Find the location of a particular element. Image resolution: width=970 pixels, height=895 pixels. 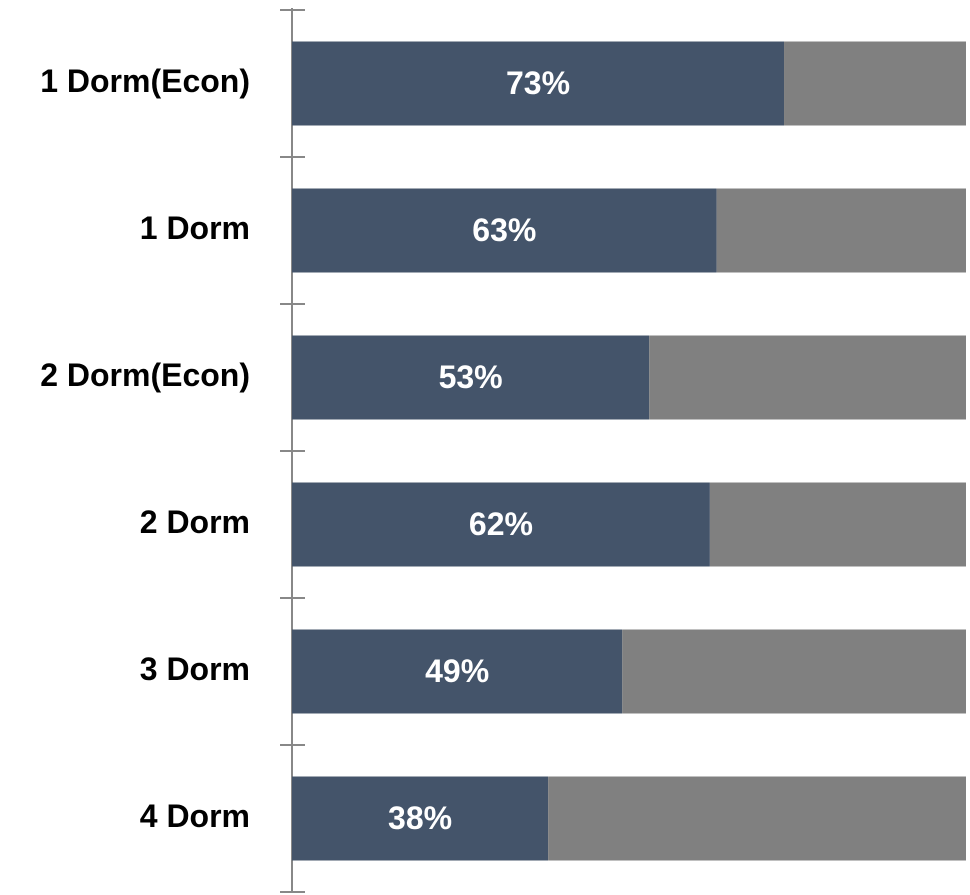

data-label: 38% is located at coordinates (420, 818).